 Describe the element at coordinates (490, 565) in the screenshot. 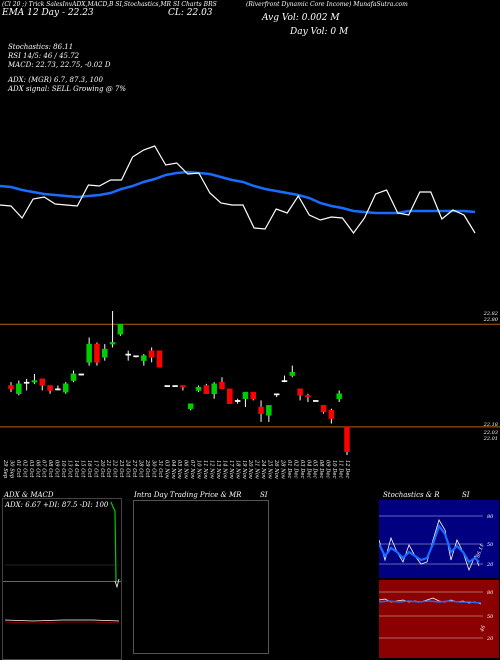

I see `stoch-level-label: 20` at that location.